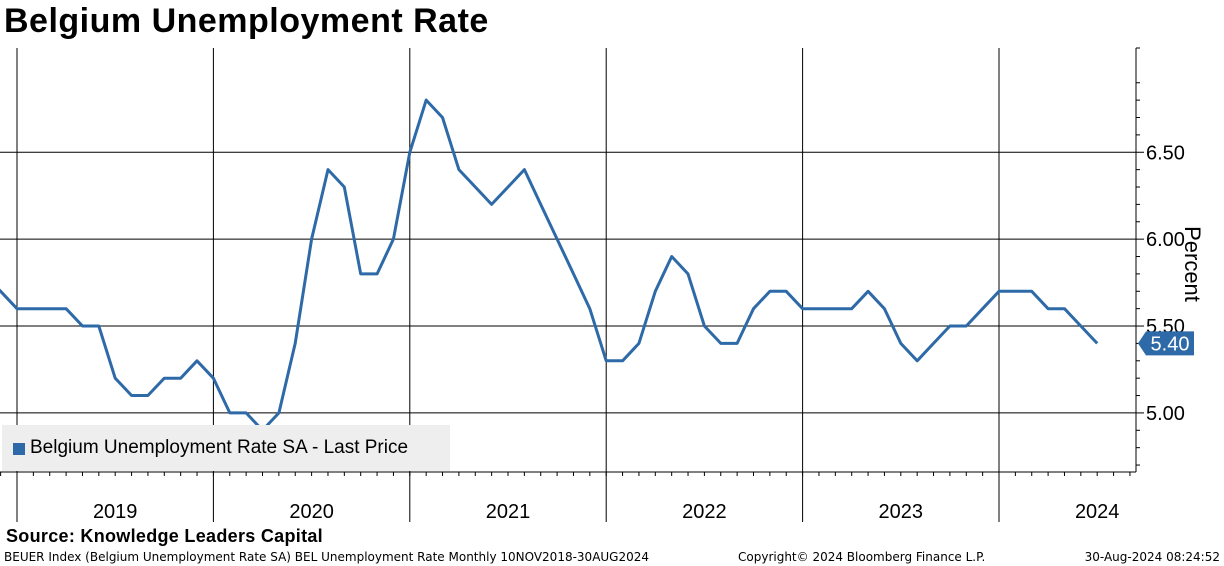  Describe the element at coordinates (115, 512) in the screenshot. I see `x-tick-label: 2019` at that location.